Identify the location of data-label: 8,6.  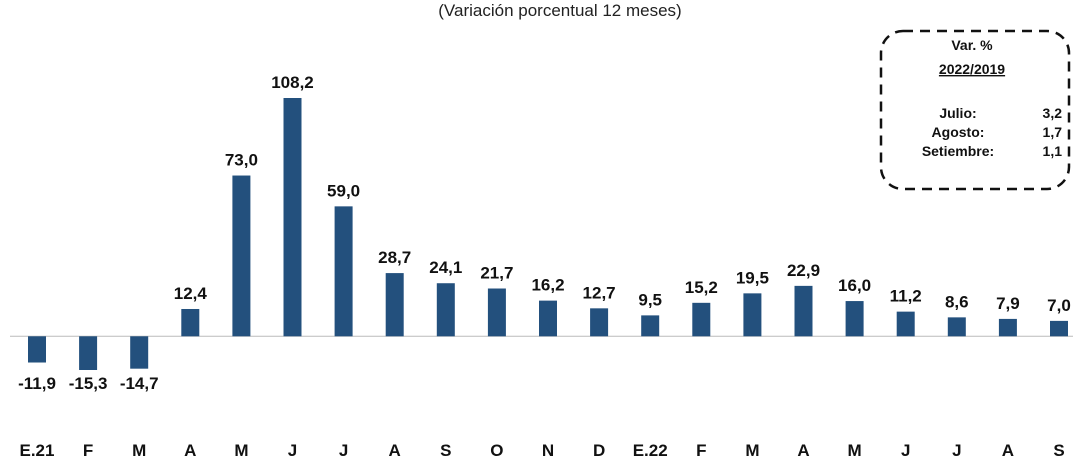
(957, 301).